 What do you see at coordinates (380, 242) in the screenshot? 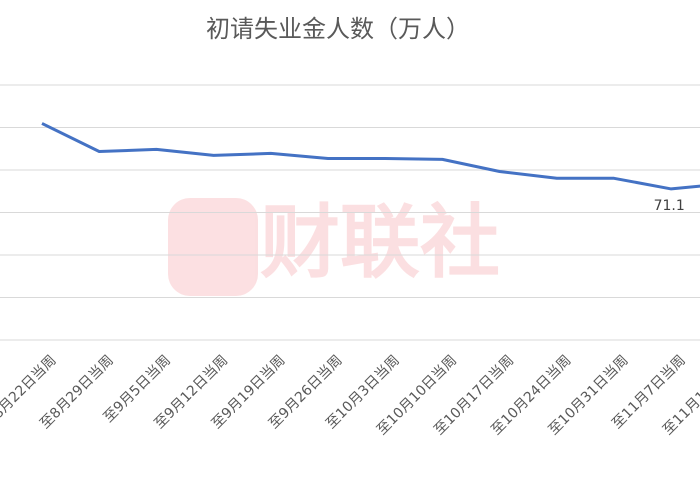
I see `watermark-text: 财联社` at bounding box center [380, 242].